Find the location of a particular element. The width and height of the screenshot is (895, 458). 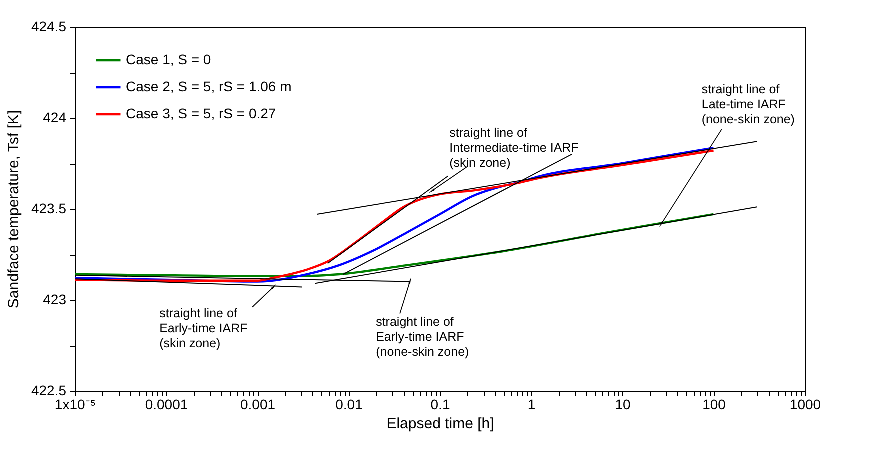

legend-label: Case 1, S = 0 is located at coordinates (169, 60).